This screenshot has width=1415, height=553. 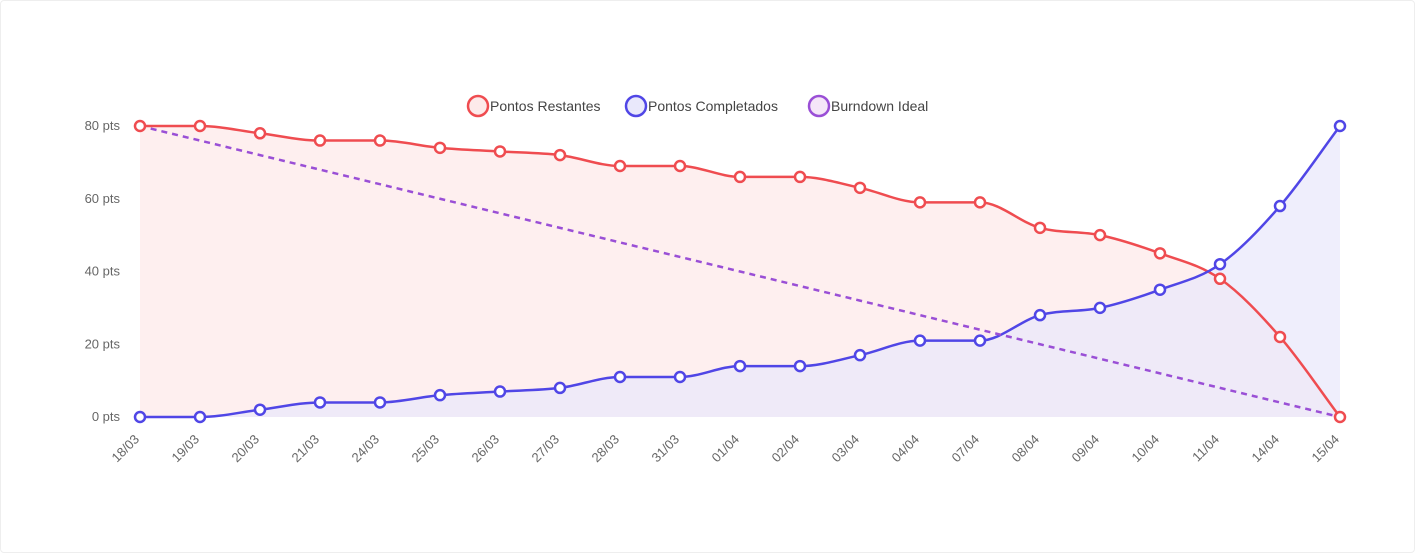 What do you see at coordinates (126, 449) in the screenshot?
I see `x-tick-label: 18/03` at bounding box center [126, 449].